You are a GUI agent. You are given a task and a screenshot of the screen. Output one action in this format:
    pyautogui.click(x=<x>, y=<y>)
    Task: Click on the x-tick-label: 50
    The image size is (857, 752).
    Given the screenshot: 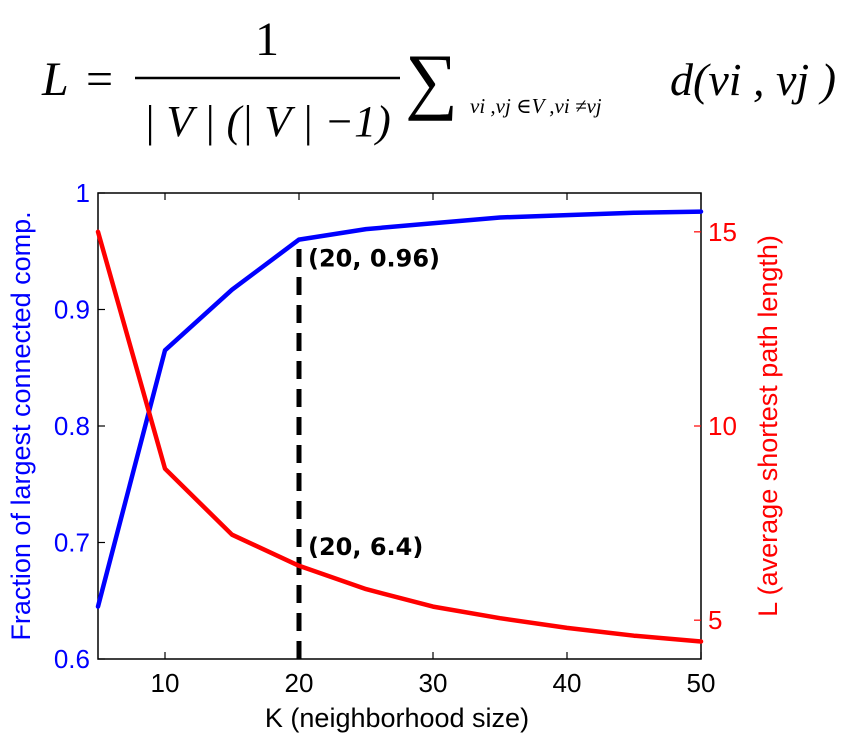 What is the action you would take?
    pyautogui.click(x=701, y=683)
    